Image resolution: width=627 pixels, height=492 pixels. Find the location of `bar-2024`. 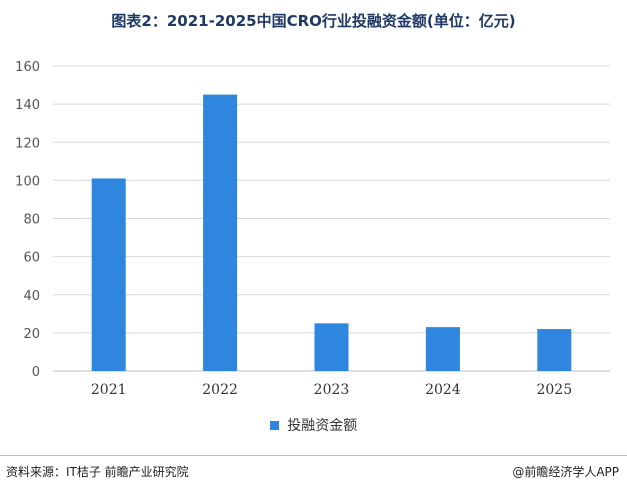

bar-2024 is located at coordinates (442, 349).